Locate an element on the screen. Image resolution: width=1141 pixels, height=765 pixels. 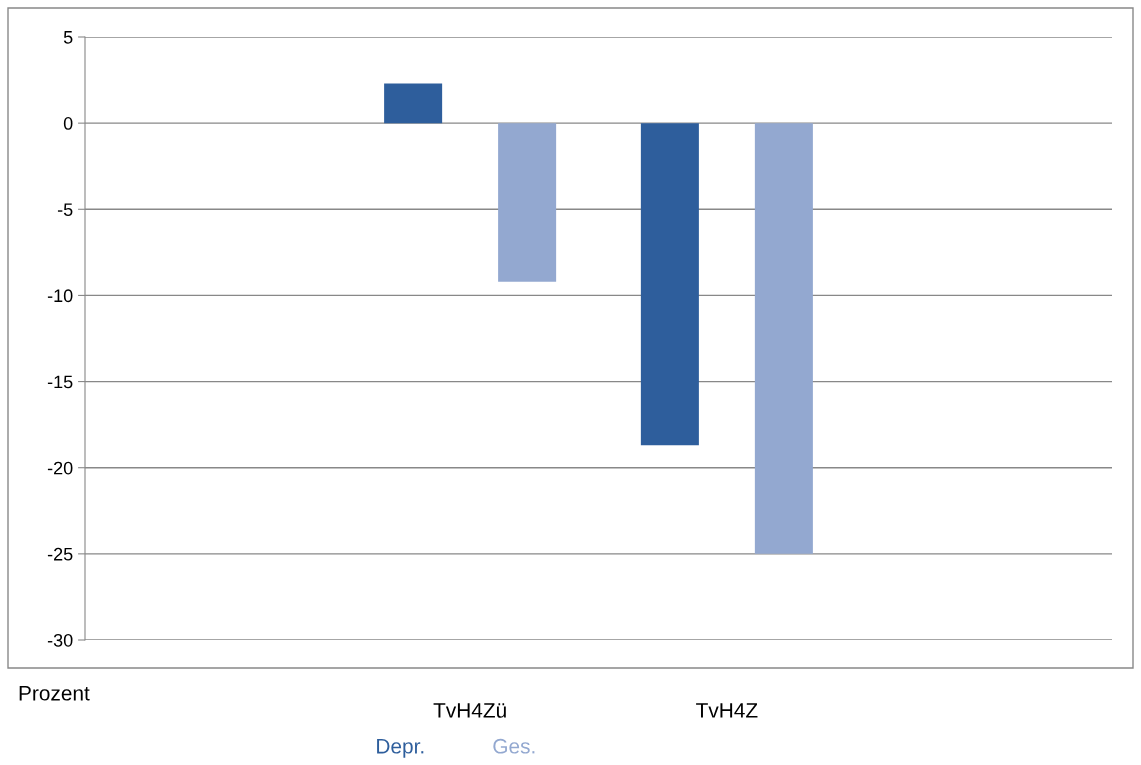
y-tick-label: -15 is located at coordinates (60, 382).